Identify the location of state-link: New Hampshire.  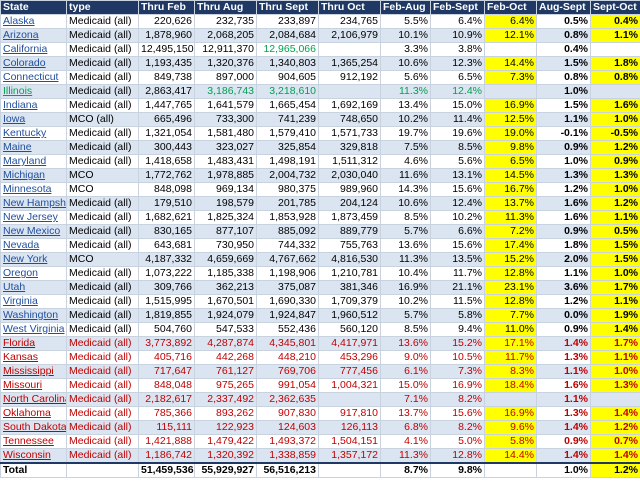
(33, 203).